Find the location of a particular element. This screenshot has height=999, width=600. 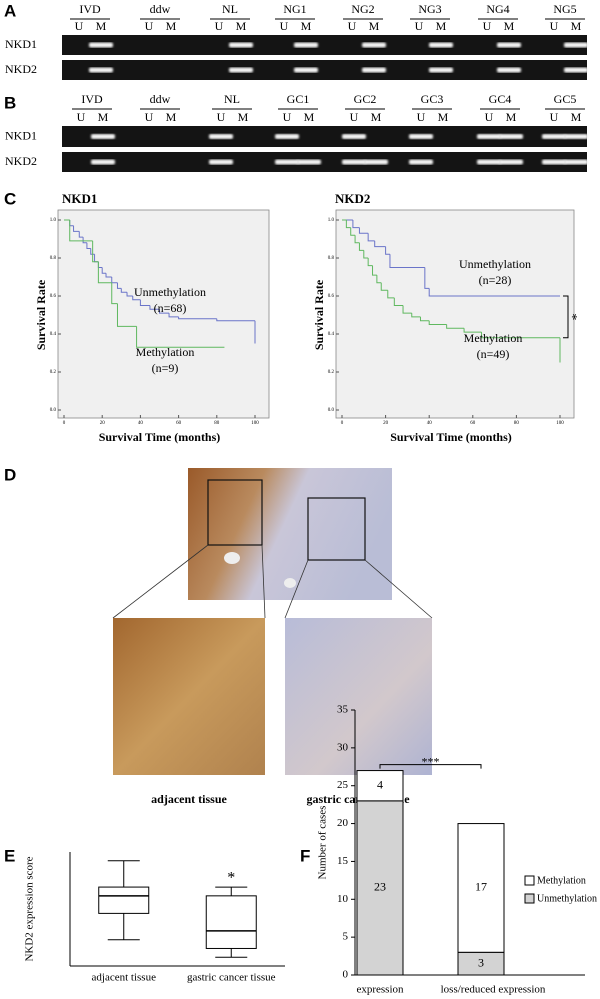

lane-label: GC3 is located at coordinates (432, 99).